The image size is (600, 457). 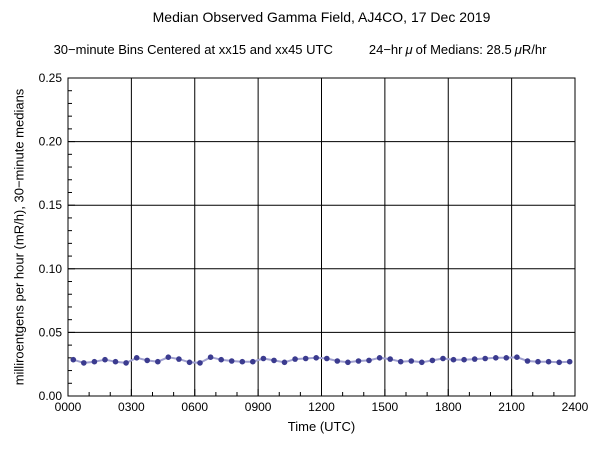 What do you see at coordinates (321, 407) in the screenshot?
I see `x-tick-label: 1200` at bounding box center [321, 407].